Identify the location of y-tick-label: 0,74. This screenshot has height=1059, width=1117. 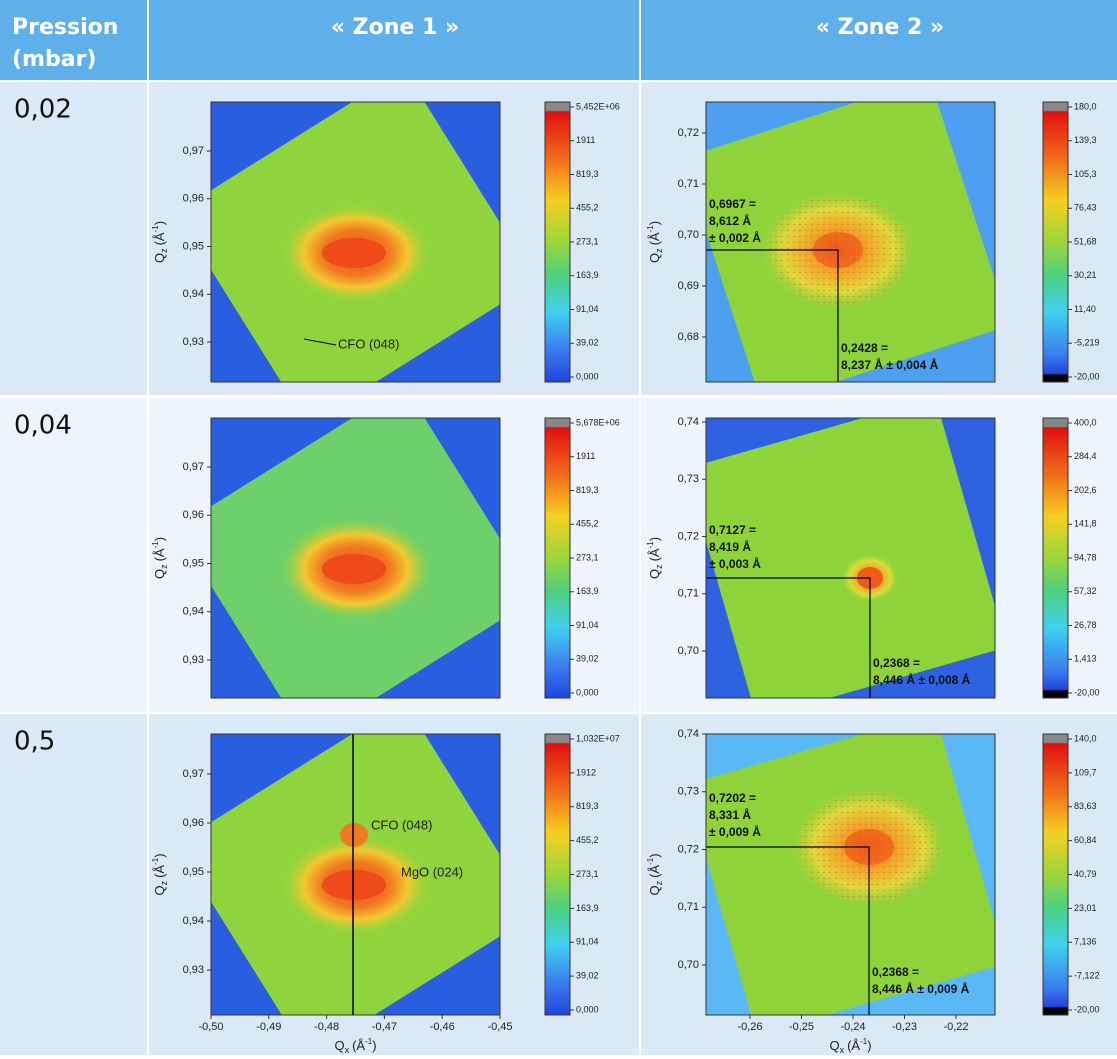
(688, 422).